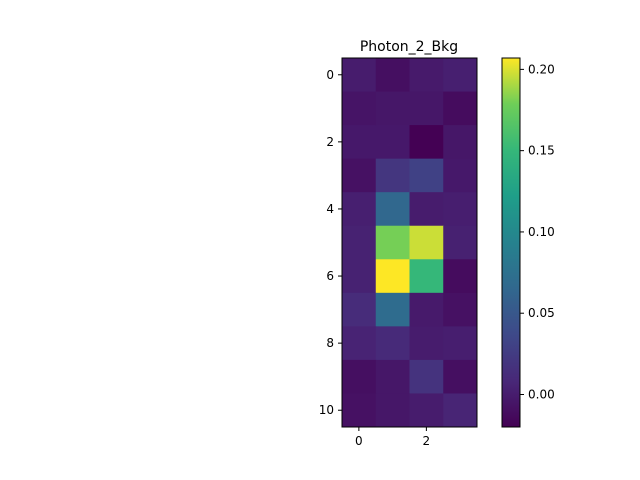 The width and height of the screenshot is (640, 480). I want to click on colorbar-tick-label: 0.20, so click(541, 69).